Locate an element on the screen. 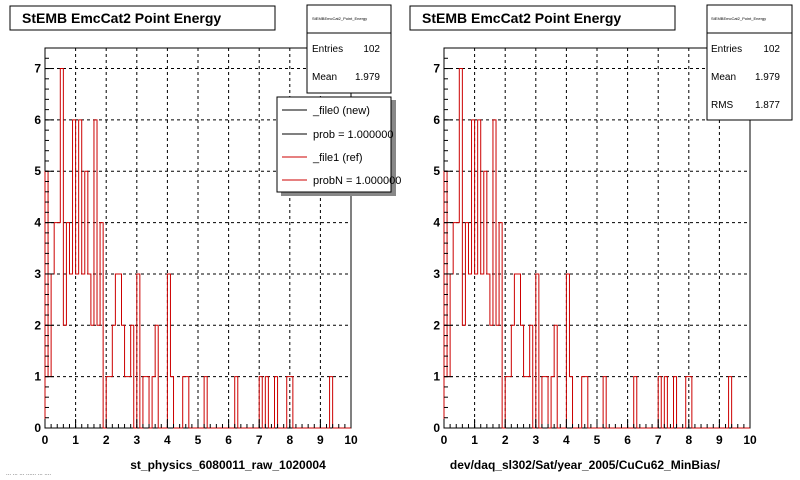  legend-entry: prob = 1.000000 is located at coordinates (353, 135).